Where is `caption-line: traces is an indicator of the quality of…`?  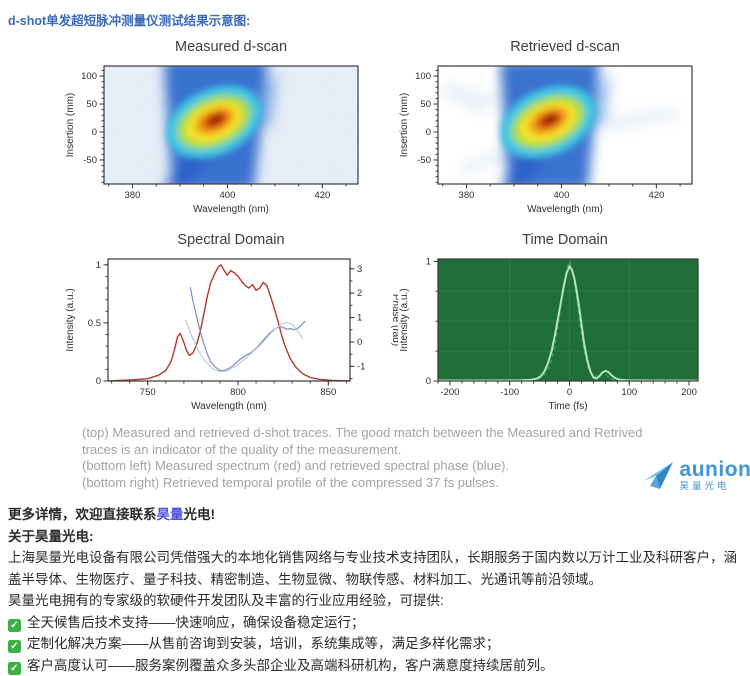
caption-line: traces is an indicator of the quality of… is located at coordinates (242, 449).